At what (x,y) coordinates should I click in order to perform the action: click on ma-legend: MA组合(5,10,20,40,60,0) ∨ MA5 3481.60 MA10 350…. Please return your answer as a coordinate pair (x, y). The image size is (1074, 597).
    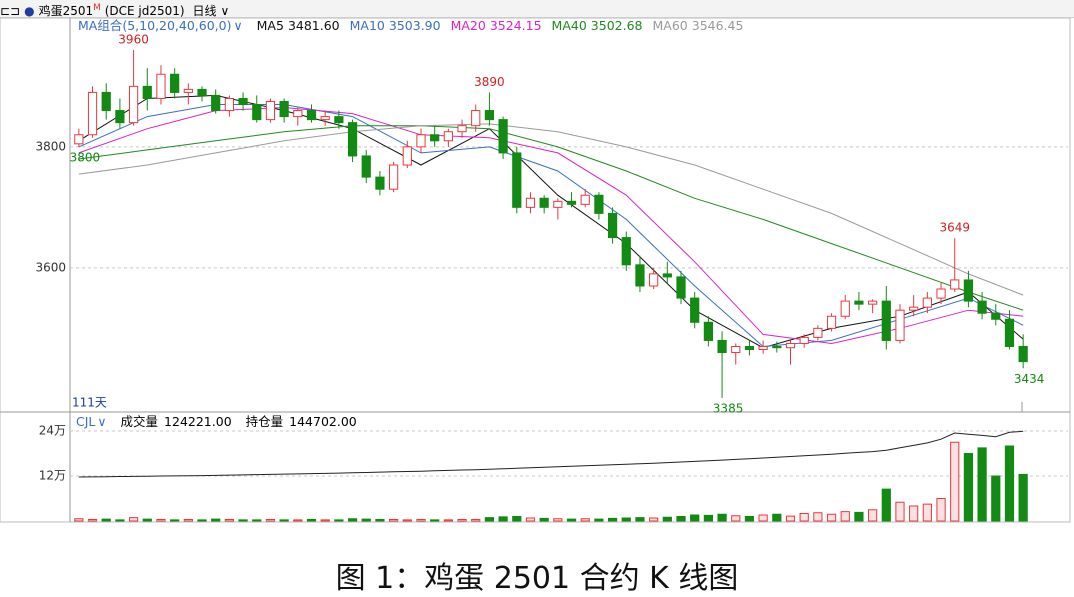
    Looking at the image, I should click on (415, 26).